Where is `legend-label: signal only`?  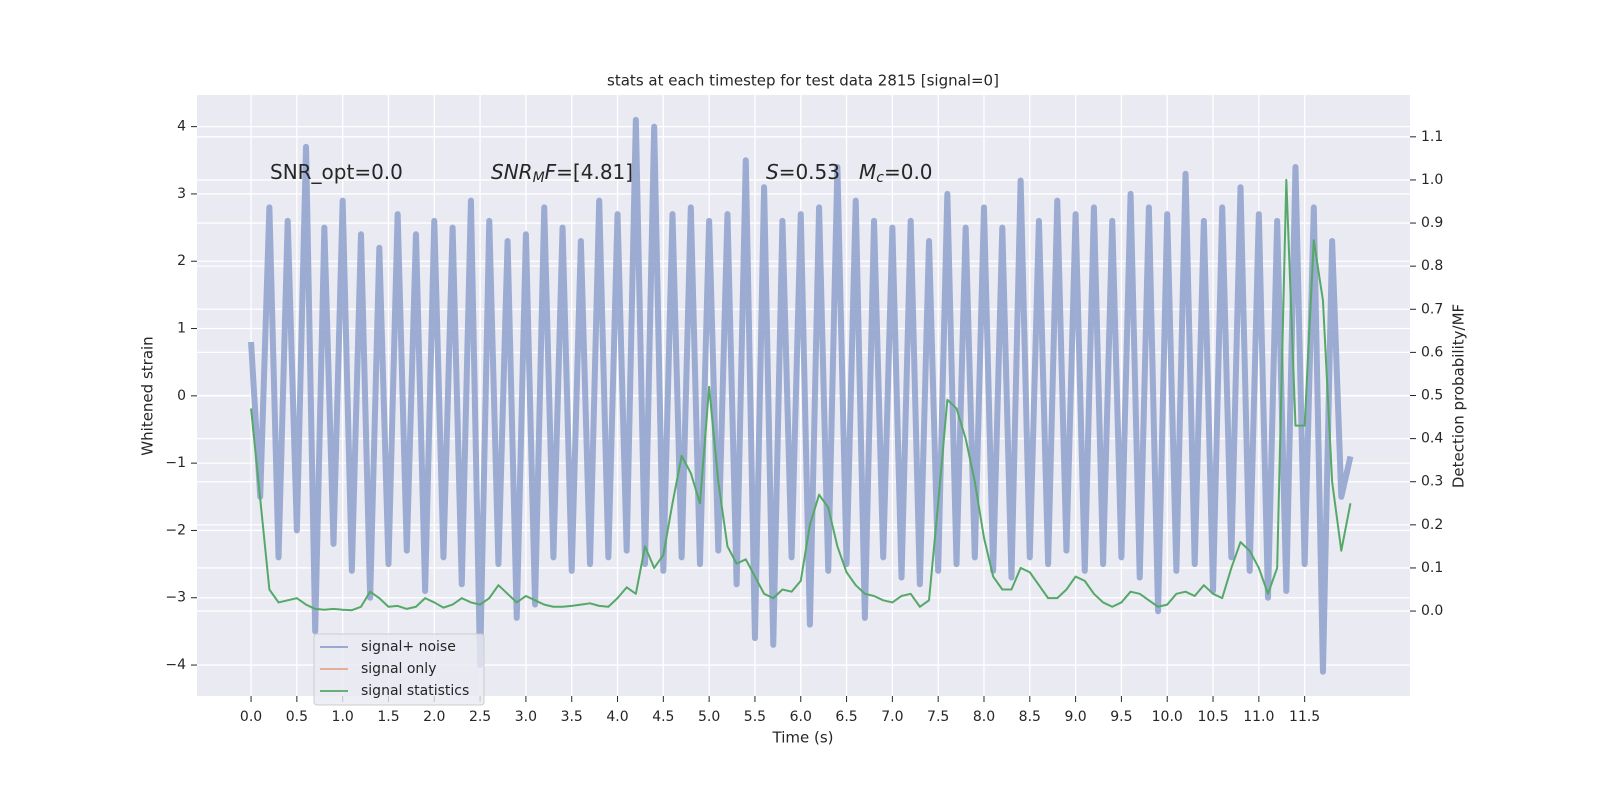
legend-label: signal only is located at coordinates (398, 669).